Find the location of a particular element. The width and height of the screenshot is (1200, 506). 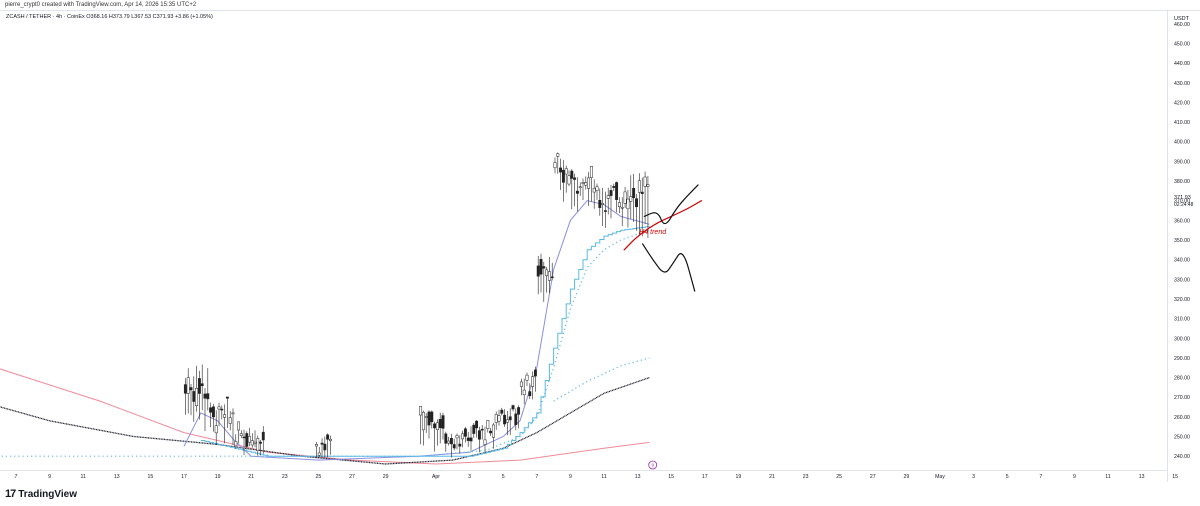

current-price-label: 371.93 02:24:48 is located at coordinates (1184, 201).